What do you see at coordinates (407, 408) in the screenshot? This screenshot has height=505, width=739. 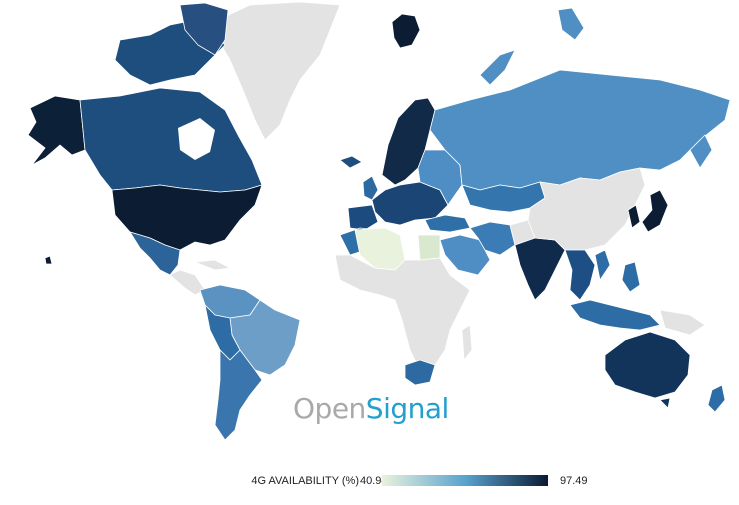 I see `logo-part-signal: Signal` at bounding box center [407, 408].